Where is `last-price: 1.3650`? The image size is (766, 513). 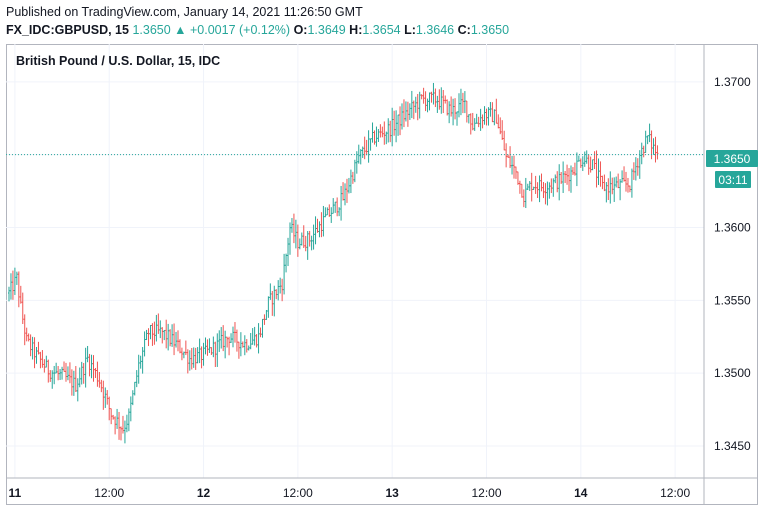
last-price: 1.3650 is located at coordinates (151, 30).